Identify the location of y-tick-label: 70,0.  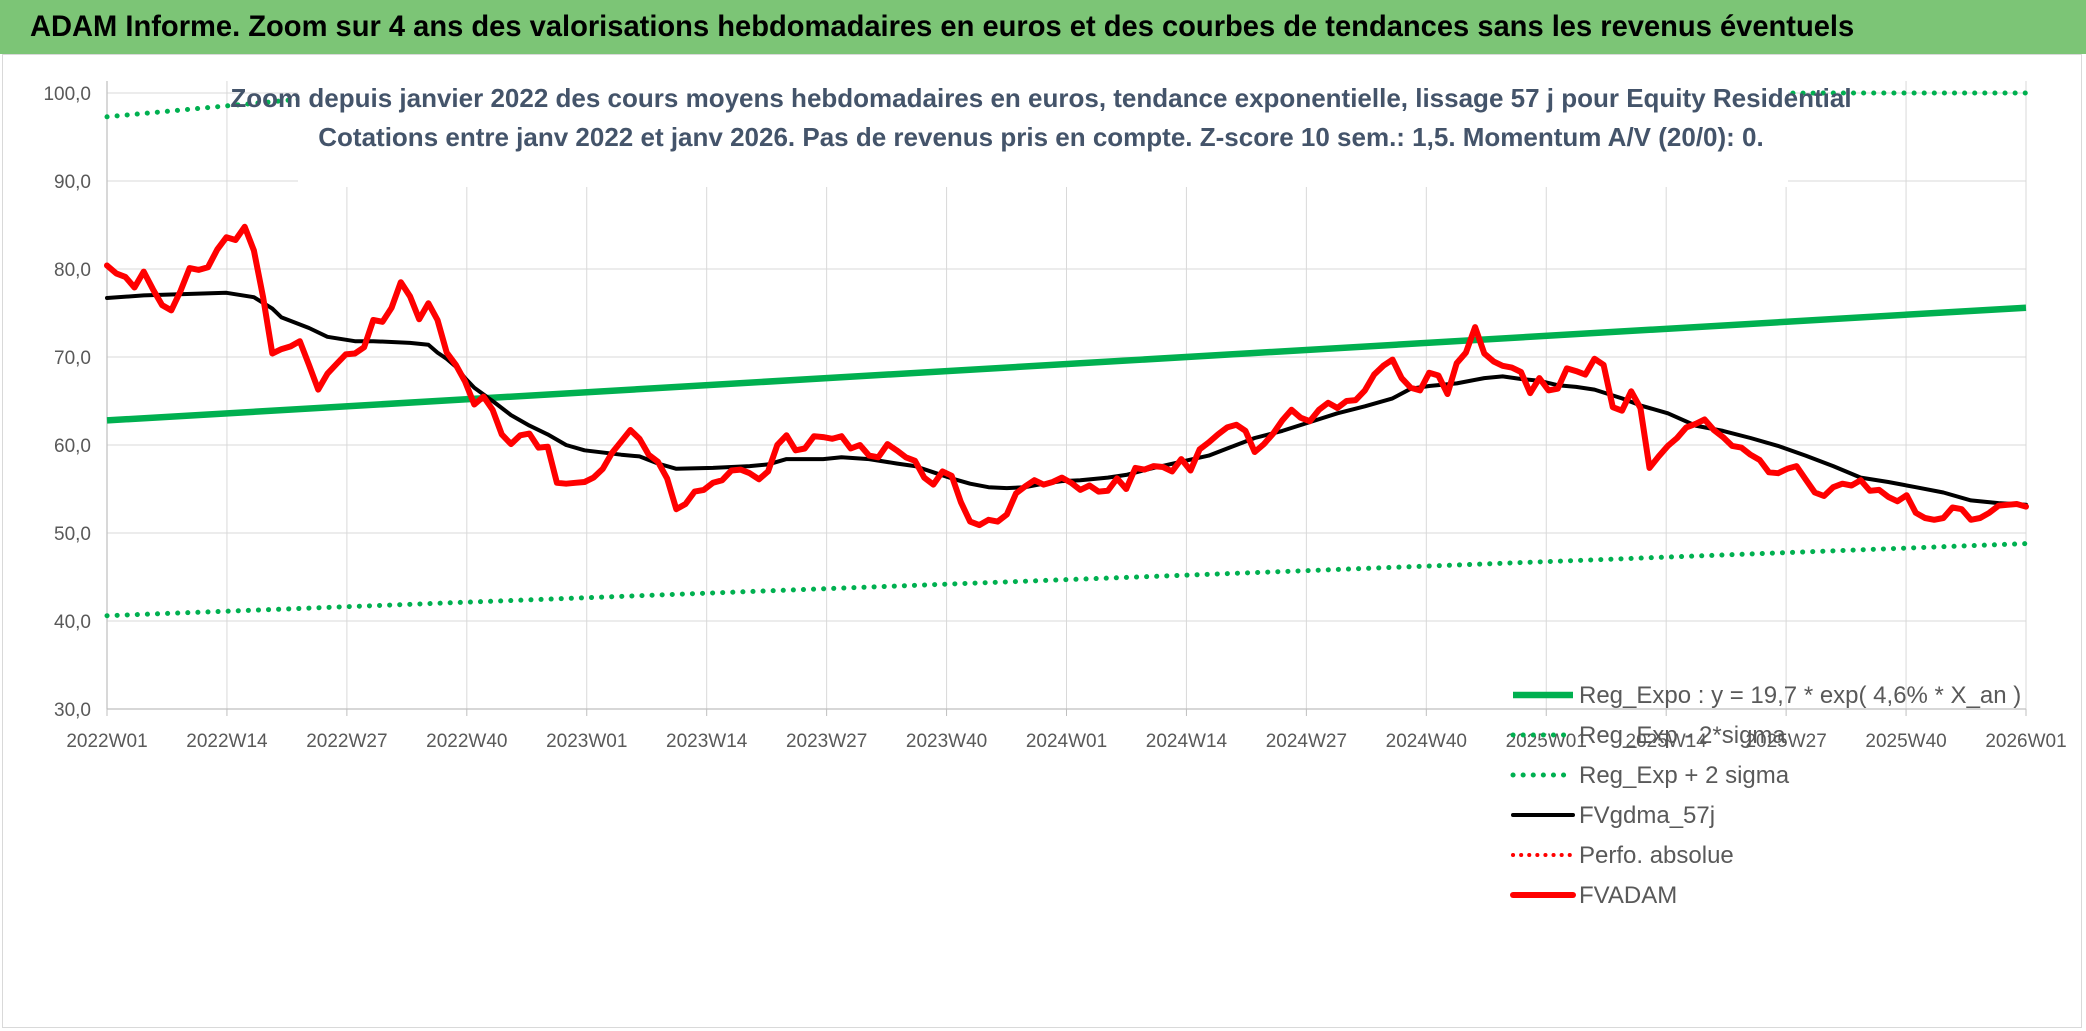
(72, 358).